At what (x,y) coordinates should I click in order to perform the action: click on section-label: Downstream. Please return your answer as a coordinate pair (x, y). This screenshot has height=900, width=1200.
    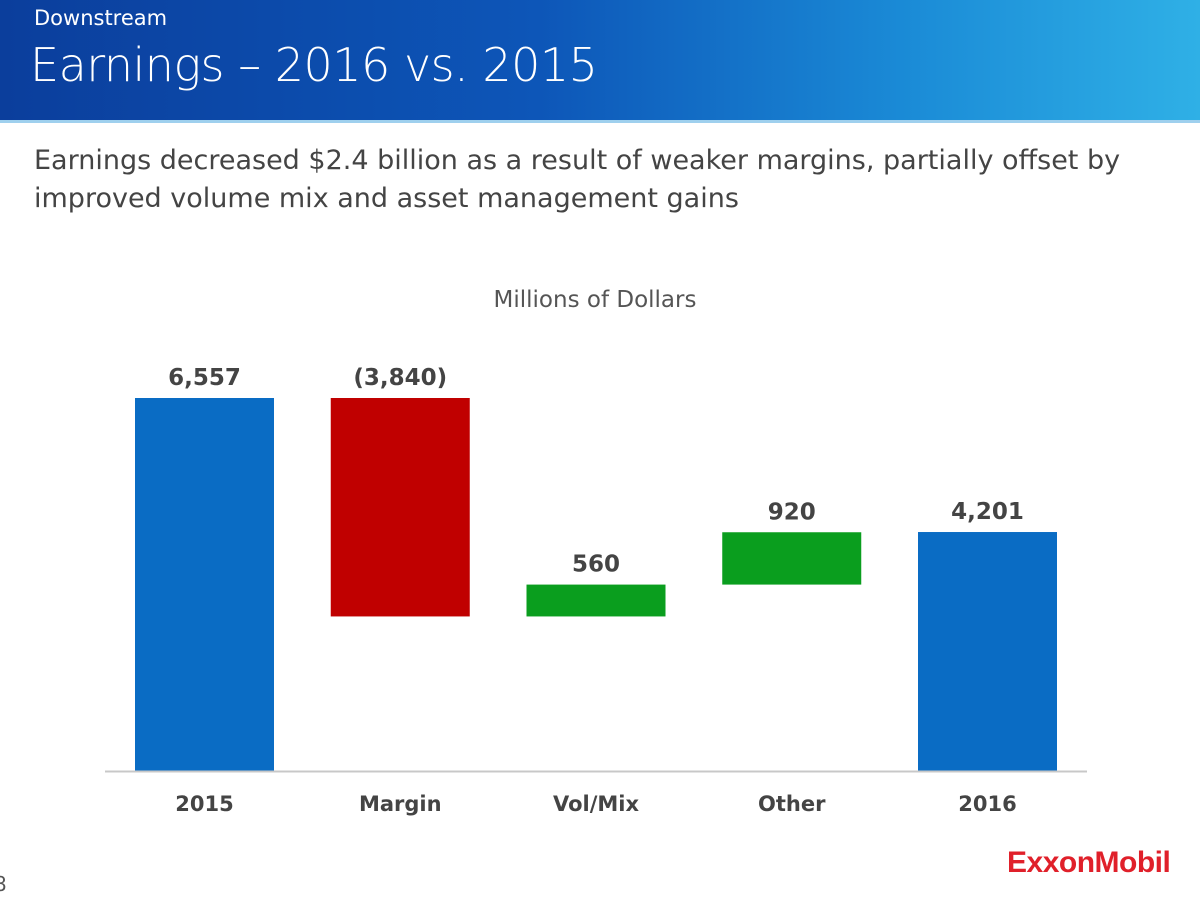
    Looking at the image, I should click on (101, 18).